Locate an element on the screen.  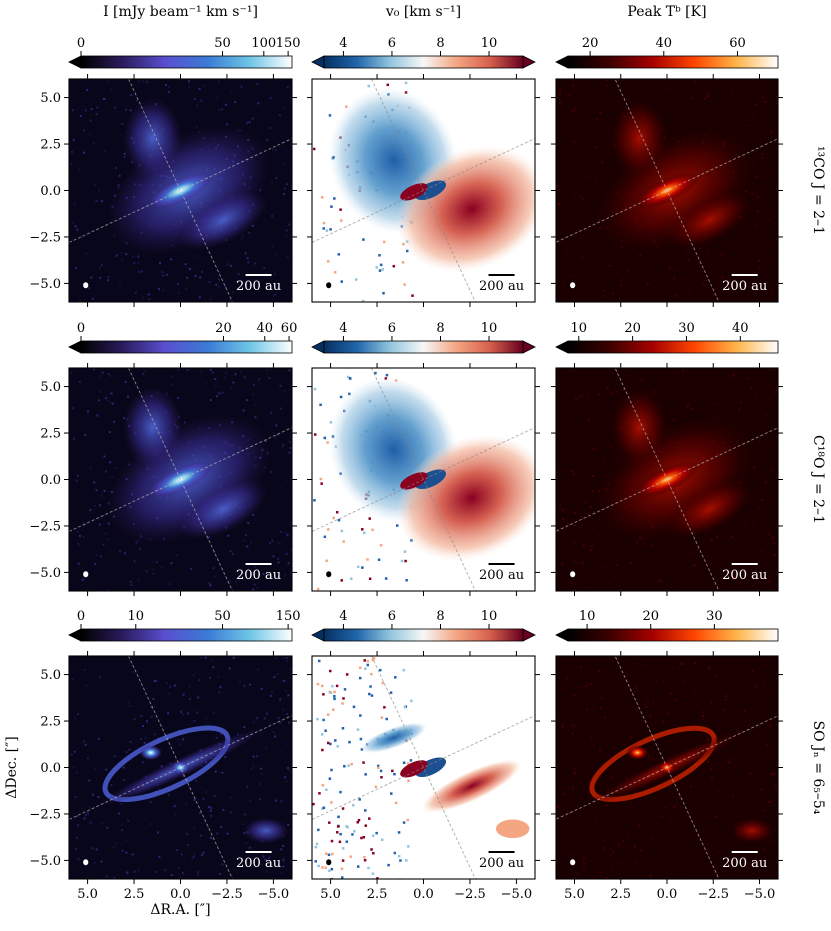
beam-ellipse is located at coordinates (573, 862).